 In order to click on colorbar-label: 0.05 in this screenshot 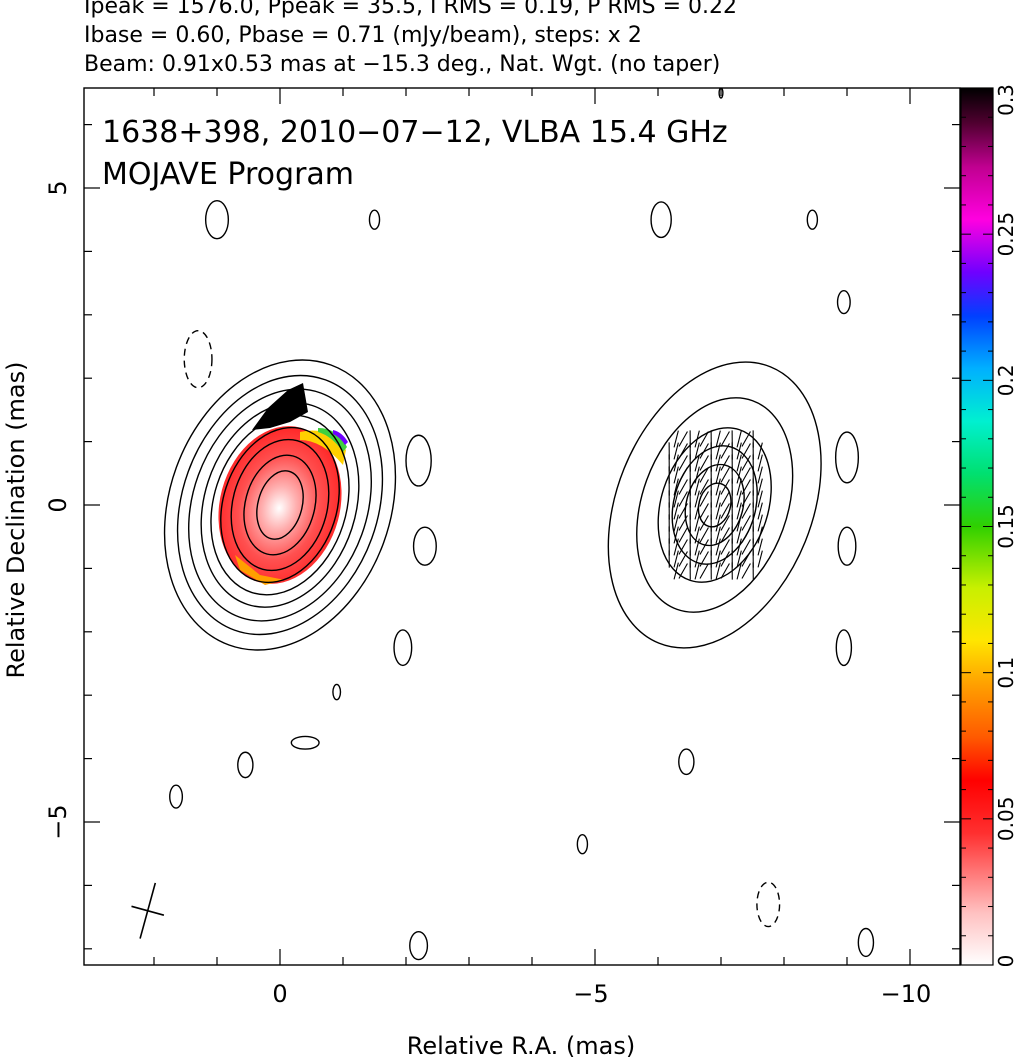, I will do `click(1006, 819)`.